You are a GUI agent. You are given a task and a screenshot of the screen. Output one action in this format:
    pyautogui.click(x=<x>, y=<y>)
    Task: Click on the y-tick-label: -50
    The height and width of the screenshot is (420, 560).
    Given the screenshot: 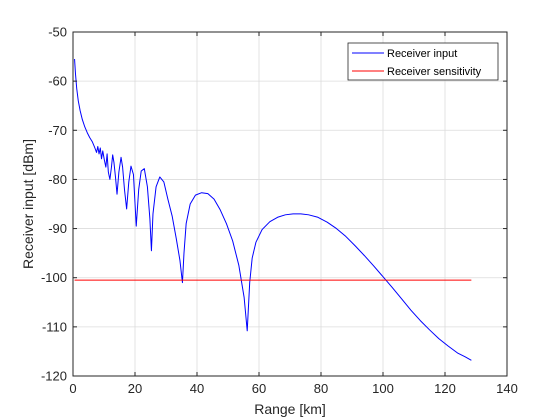 What is the action you would take?
    pyautogui.click(x=57, y=32)
    